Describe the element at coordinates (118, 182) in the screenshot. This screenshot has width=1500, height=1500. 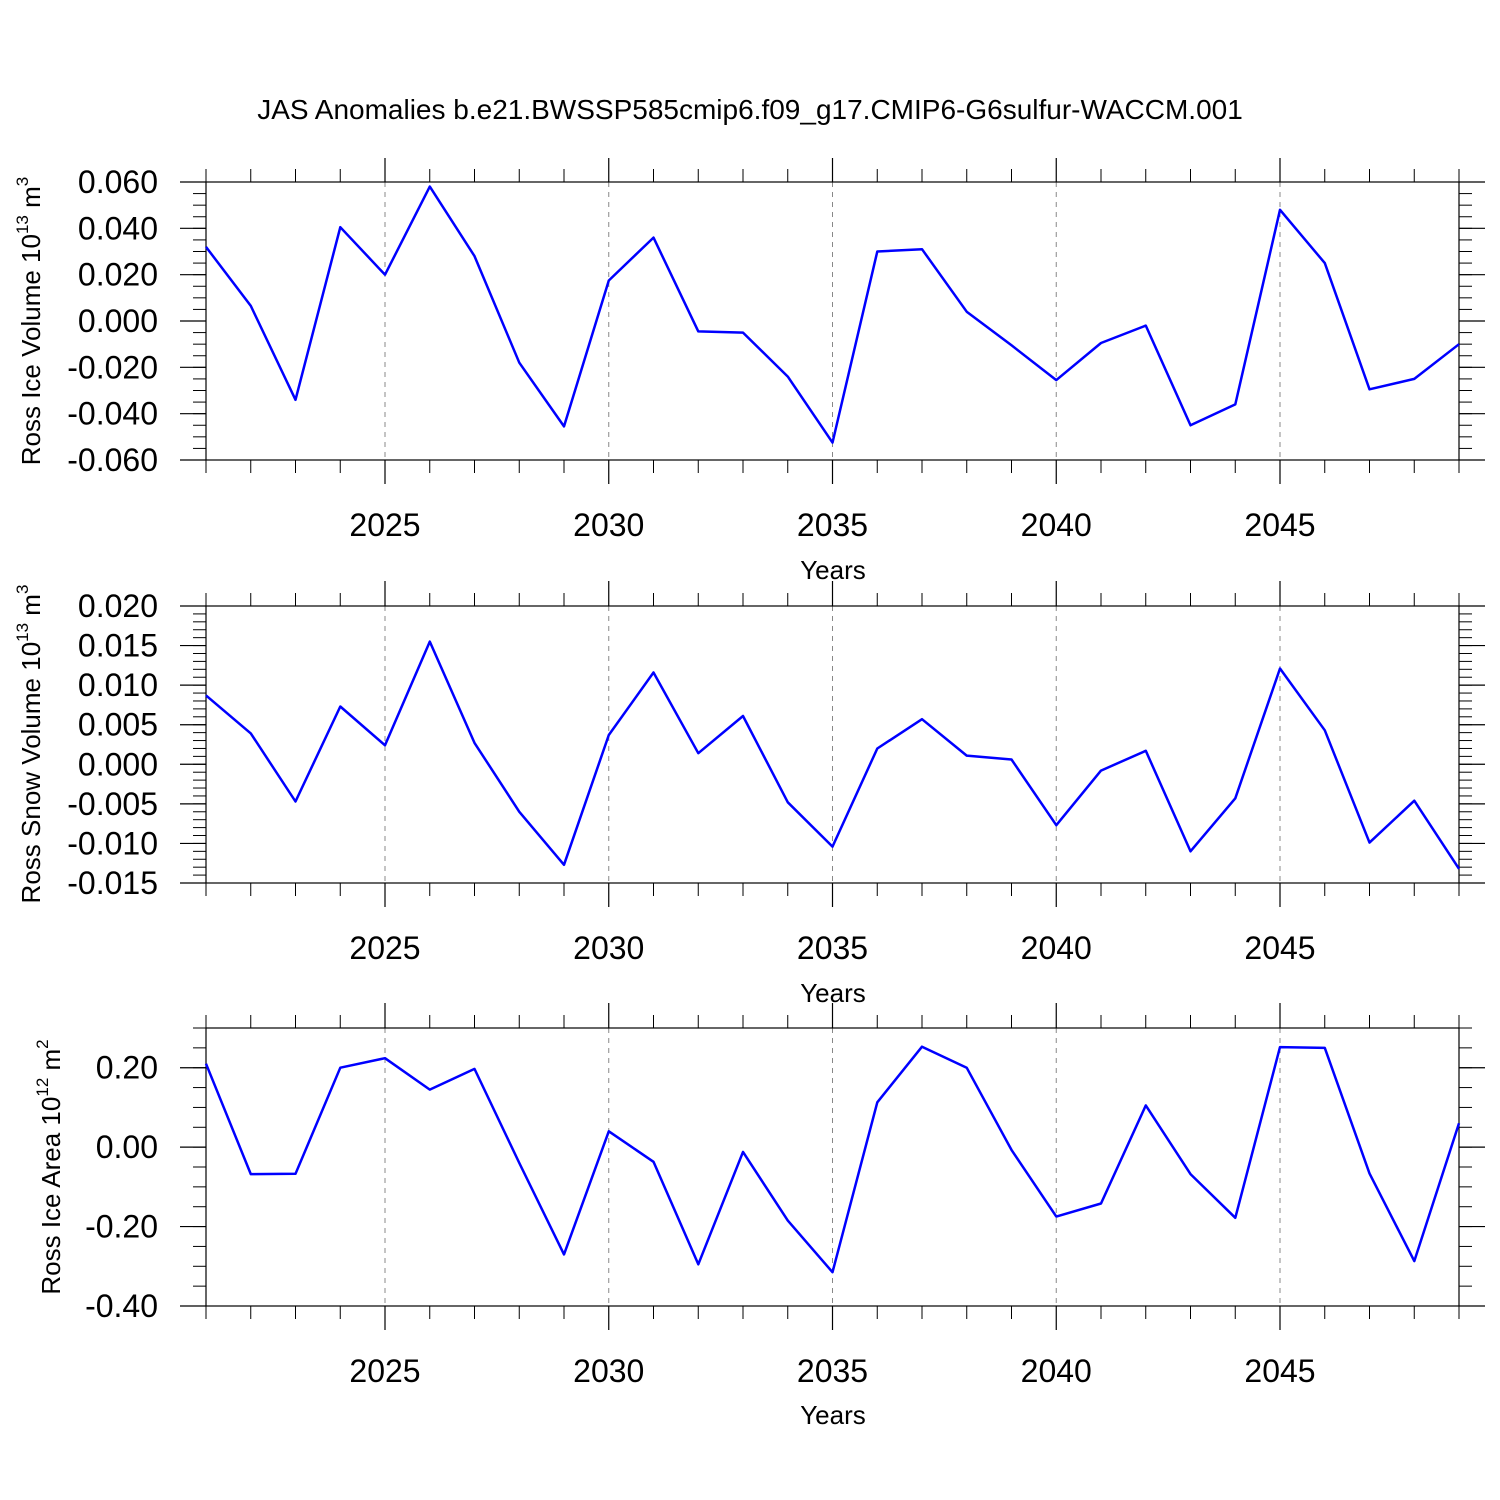
I see `y-tick-label: 0.060` at that location.